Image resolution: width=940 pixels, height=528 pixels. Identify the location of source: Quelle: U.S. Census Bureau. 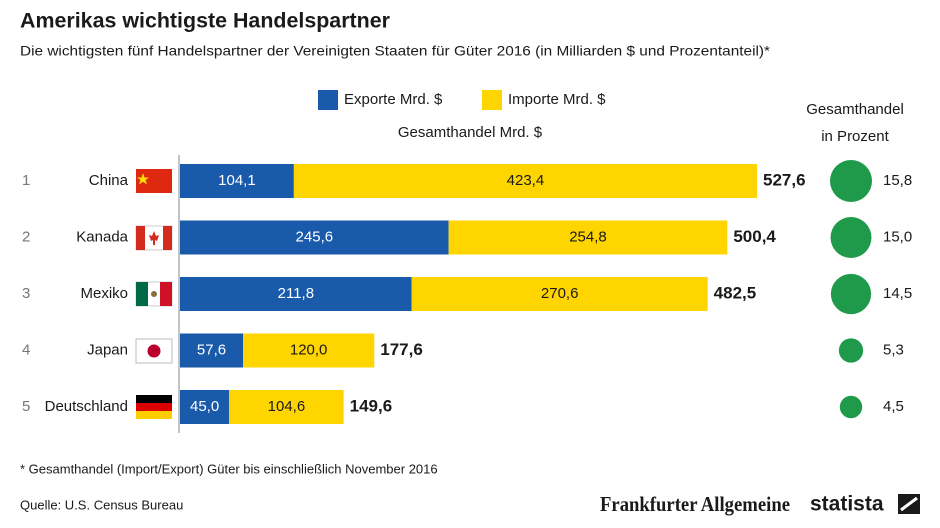
(101, 504).